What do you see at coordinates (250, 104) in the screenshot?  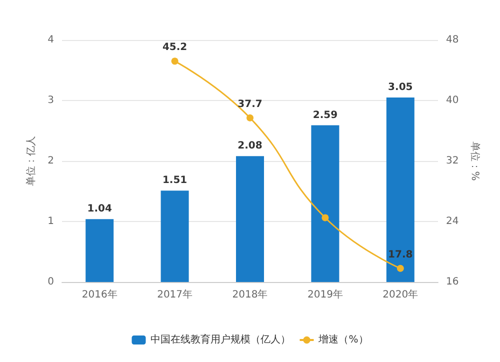 I see `data-label: 37.7` at bounding box center [250, 104].